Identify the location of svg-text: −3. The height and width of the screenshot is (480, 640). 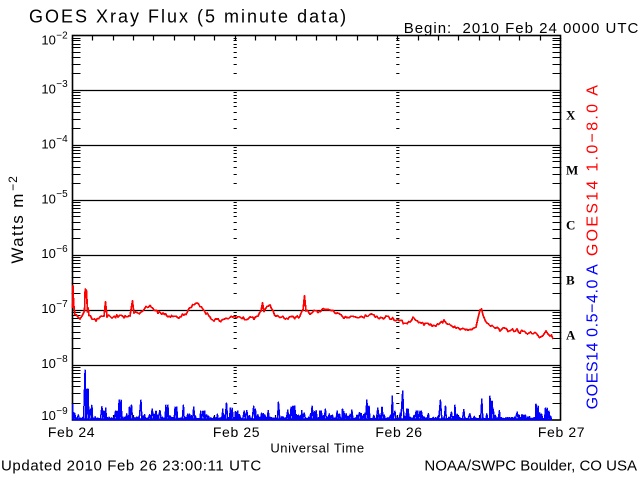
(62, 84).